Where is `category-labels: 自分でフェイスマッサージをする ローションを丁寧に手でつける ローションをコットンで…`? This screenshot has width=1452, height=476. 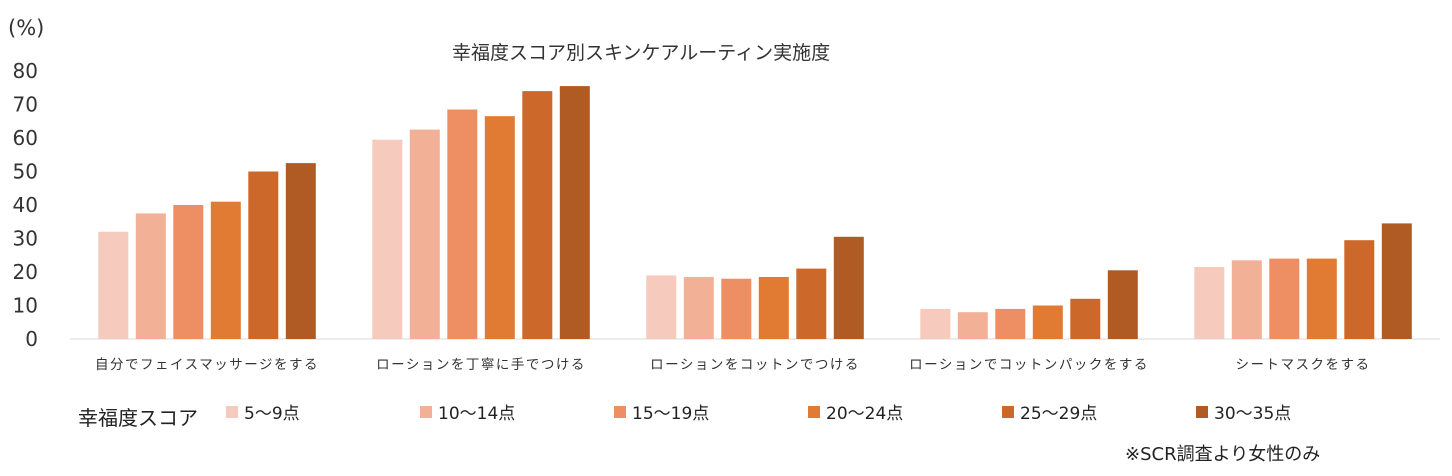
category-labels: 自分でフェイスマッサージをする ローションを丁寧に手でつける ローションをコットンで… is located at coordinates (733, 364).